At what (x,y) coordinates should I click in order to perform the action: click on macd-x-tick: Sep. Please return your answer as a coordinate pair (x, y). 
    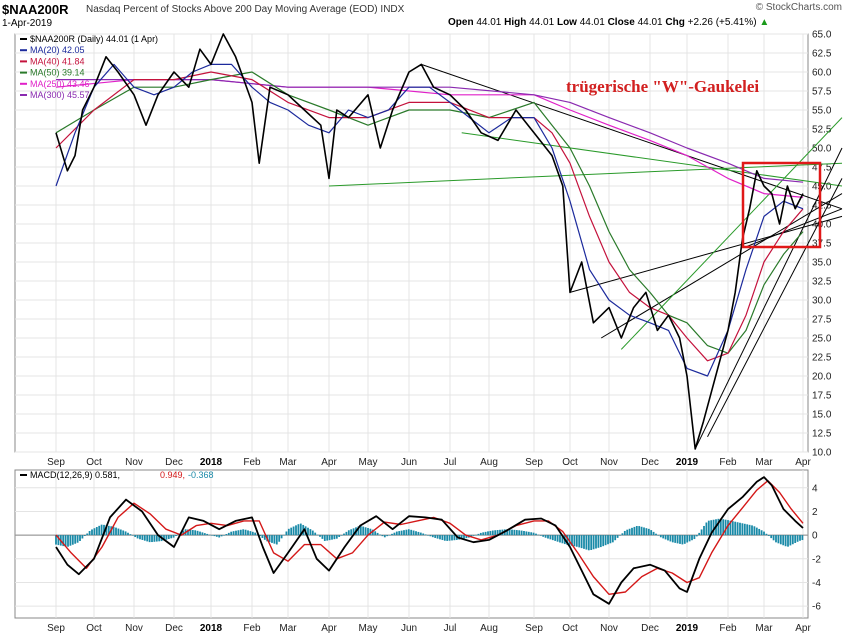
    Looking at the image, I should click on (534, 628).